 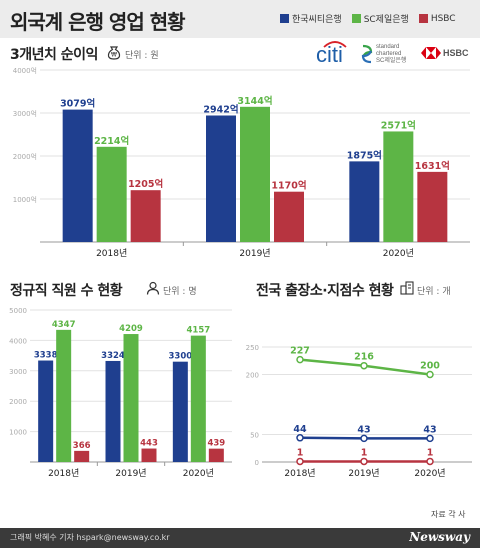 I want to click on profit-unit: 단위 : 원, so click(x=142, y=56).